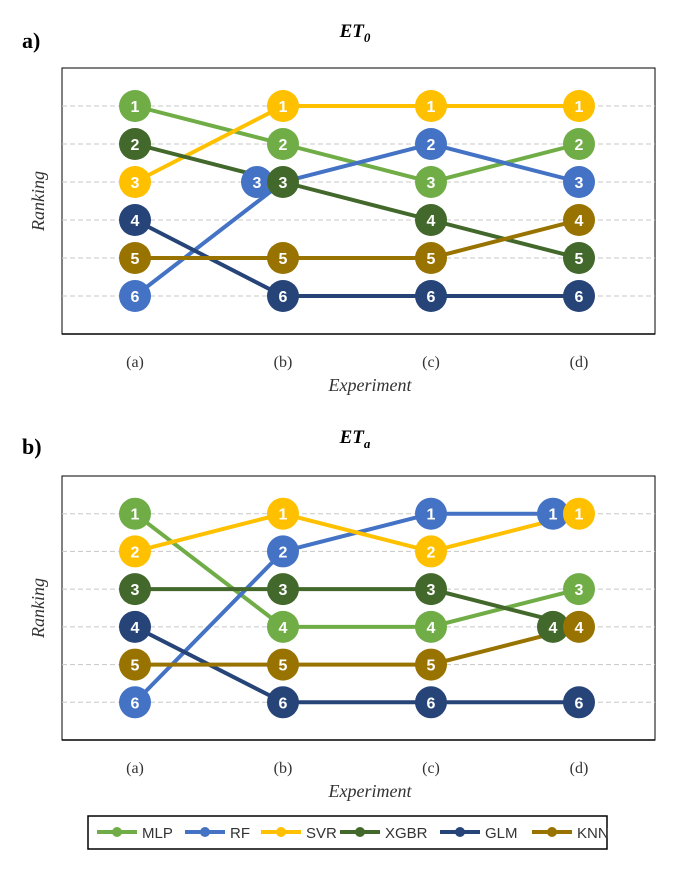 The height and width of the screenshot is (874, 676). Describe the element at coordinates (31, 40) in the screenshot. I see `panel-label: a)` at that location.